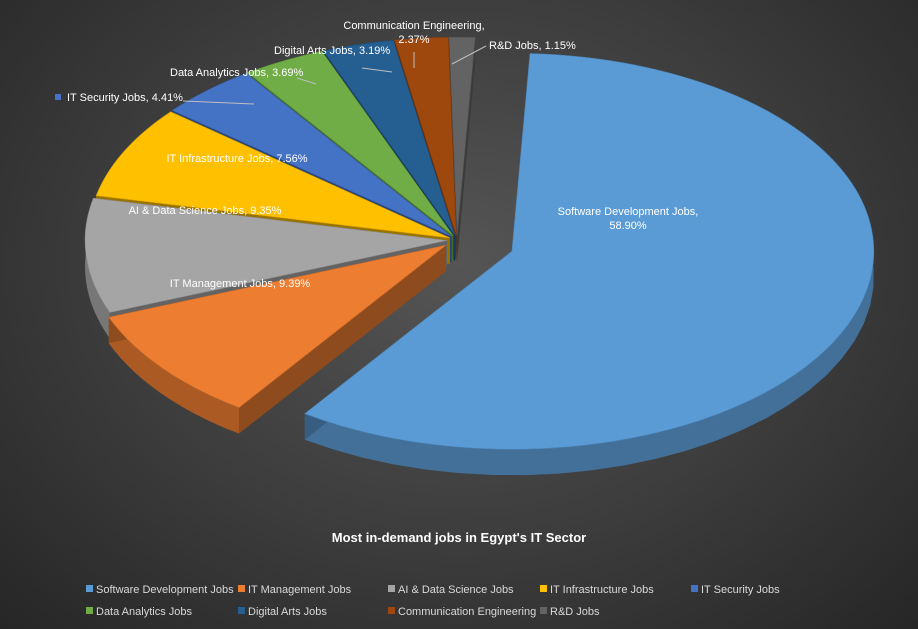 The height and width of the screenshot is (629, 918). Describe the element at coordinates (300, 590) in the screenshot. I see `legend-label: IT Management Jobs` at that location.